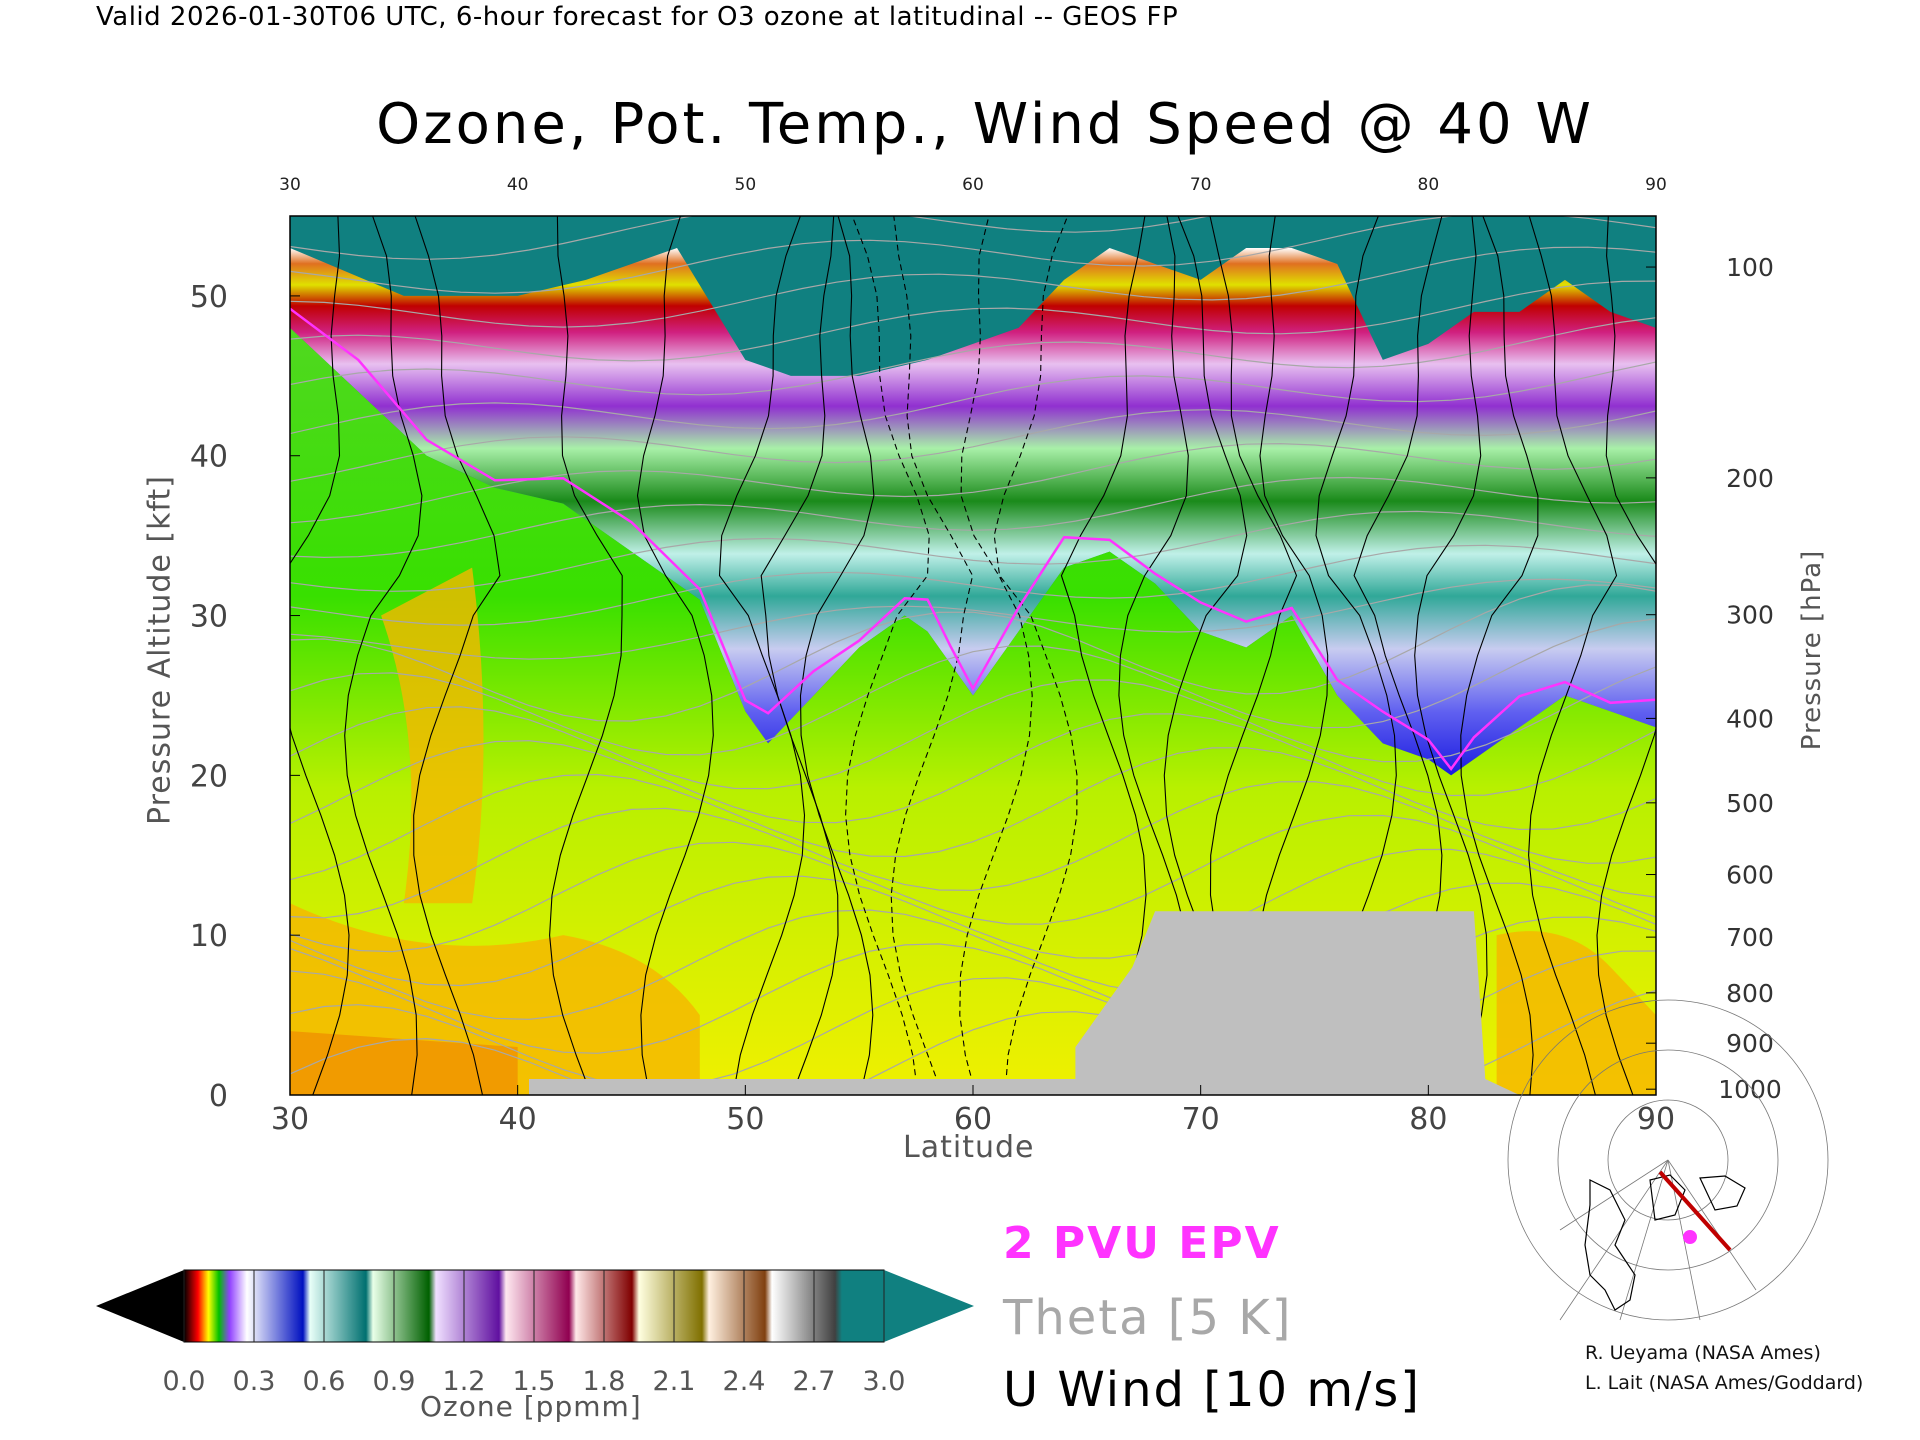 Image resolution: width=1920 pixels, height=1440 pixels. What do you see at coordinates (745, 1119) in the screenshot?
I see `x-tick-label: 50` at bounding box center [745, 1119].